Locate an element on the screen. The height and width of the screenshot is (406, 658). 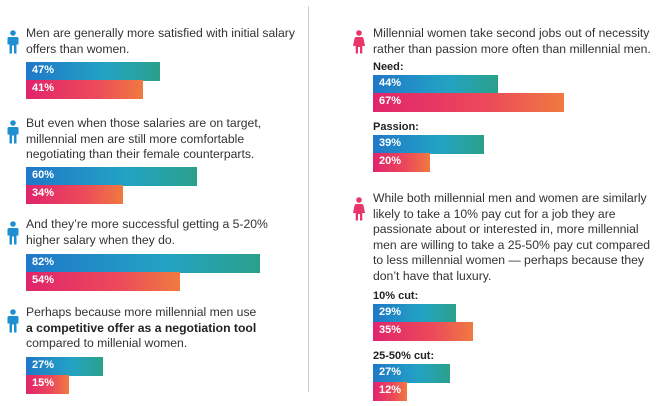
bar-label: 44% is located at coordinates (390, 83).